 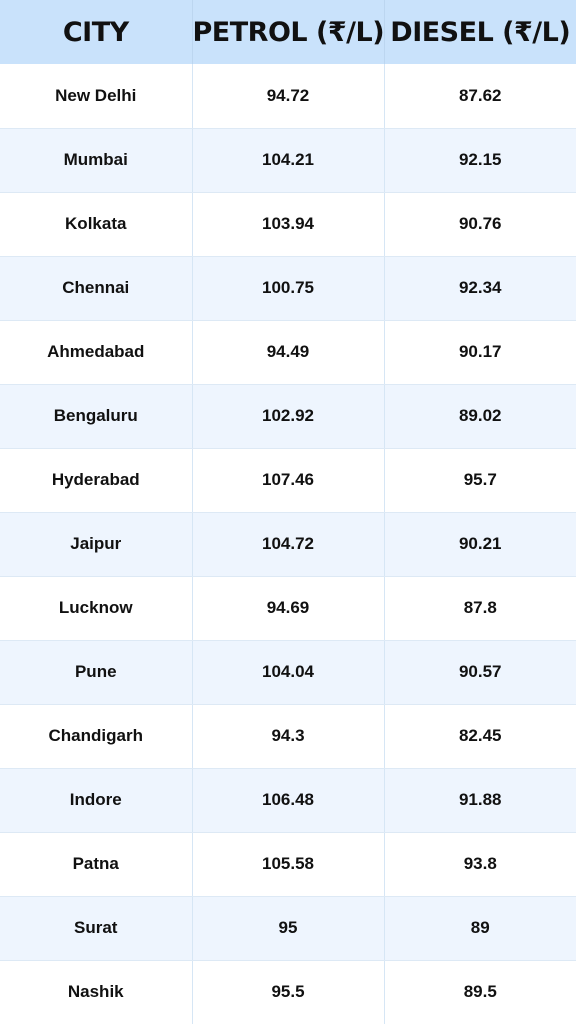 I want to click on table-row: Nashik 95.5 89.5, so click(x=288, y=992).